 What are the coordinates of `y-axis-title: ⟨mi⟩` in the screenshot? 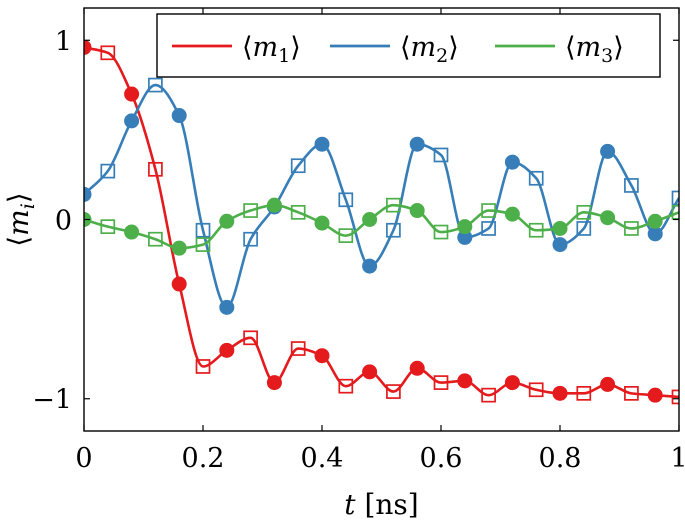 It's located at (20, 219).